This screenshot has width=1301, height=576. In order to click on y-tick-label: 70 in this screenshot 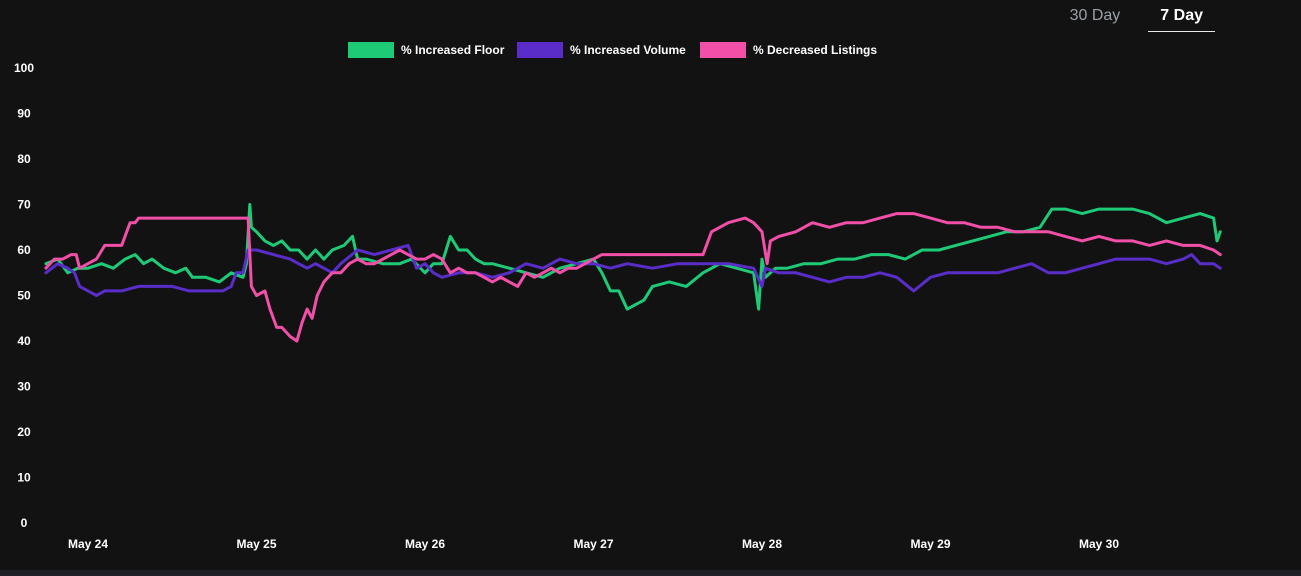, I will do `click(24, 205)`.